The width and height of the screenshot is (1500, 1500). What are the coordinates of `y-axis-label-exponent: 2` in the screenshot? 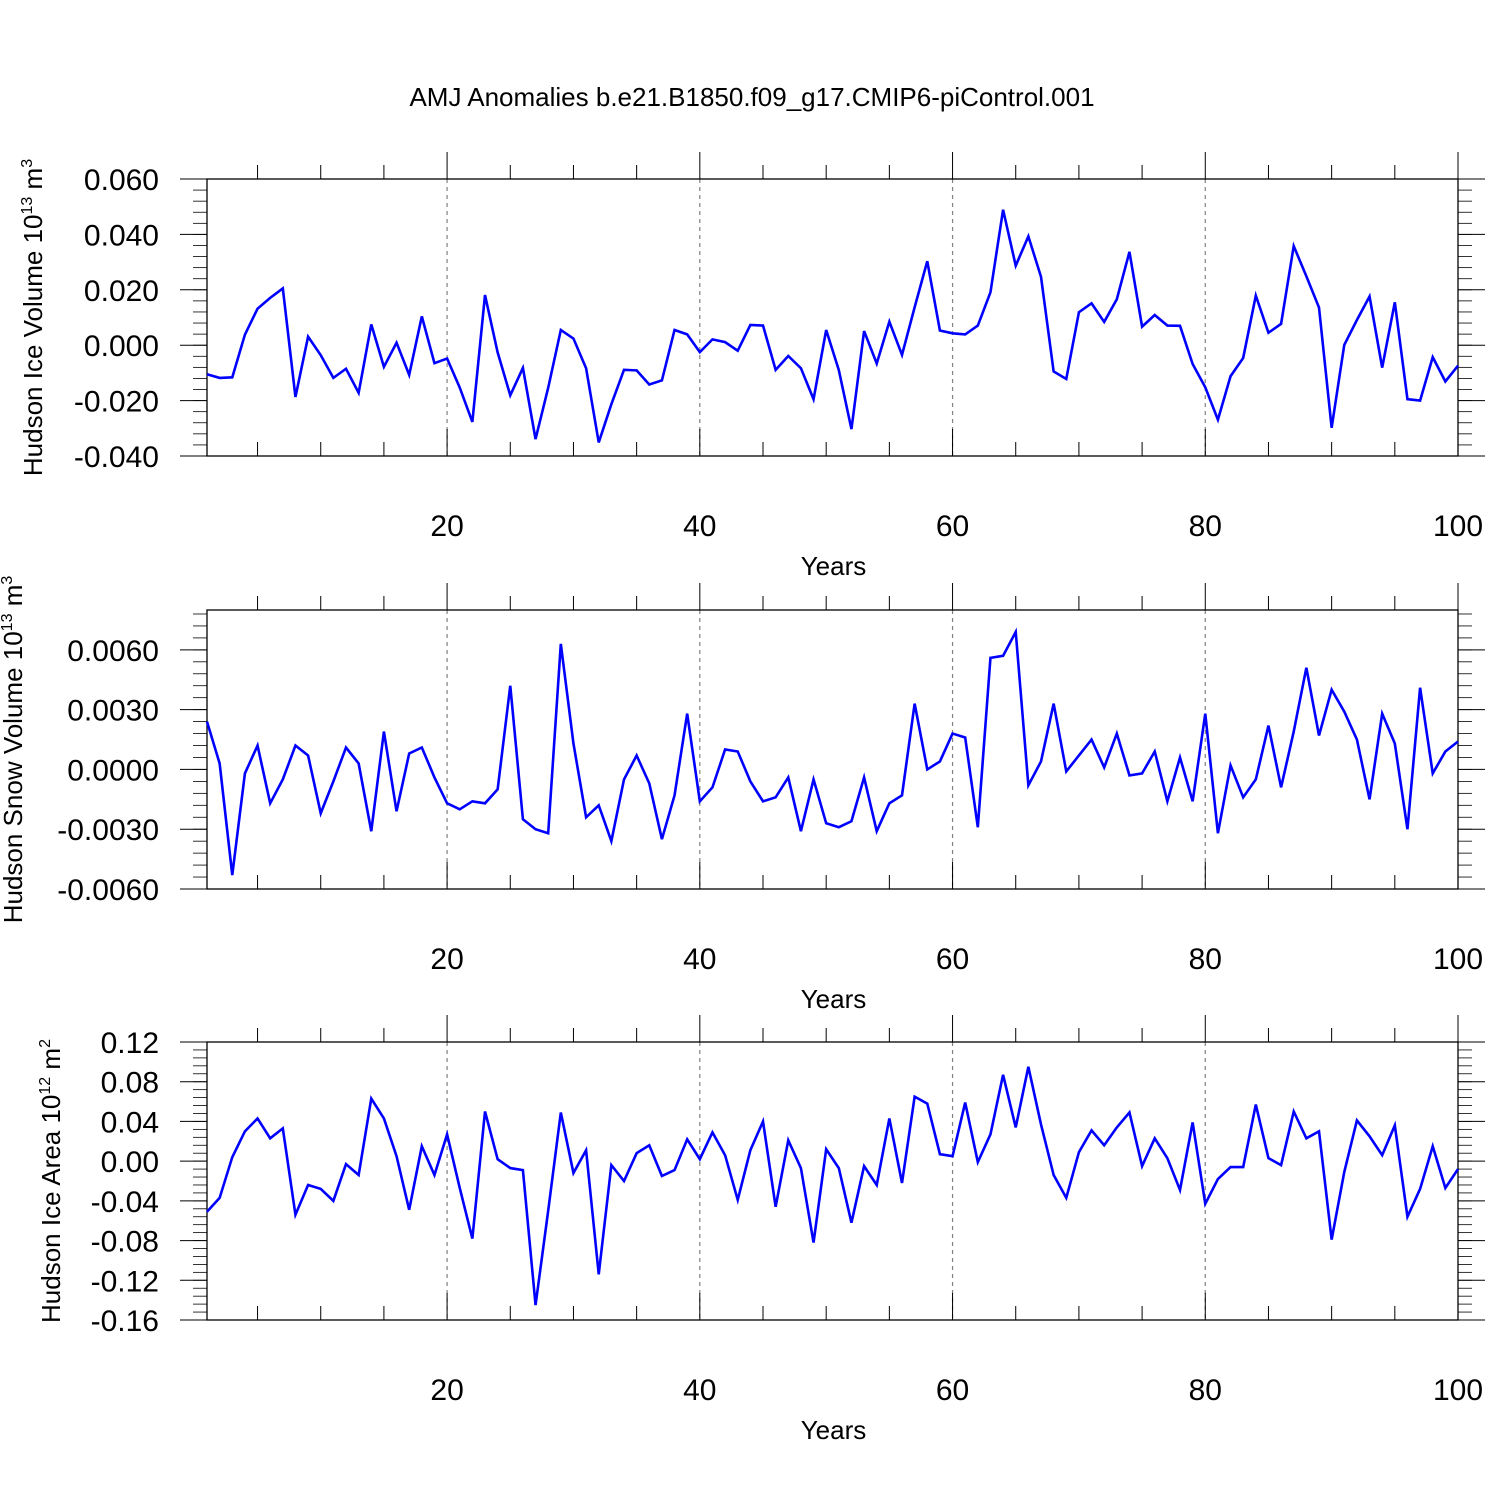 It's located at (45, 1043).